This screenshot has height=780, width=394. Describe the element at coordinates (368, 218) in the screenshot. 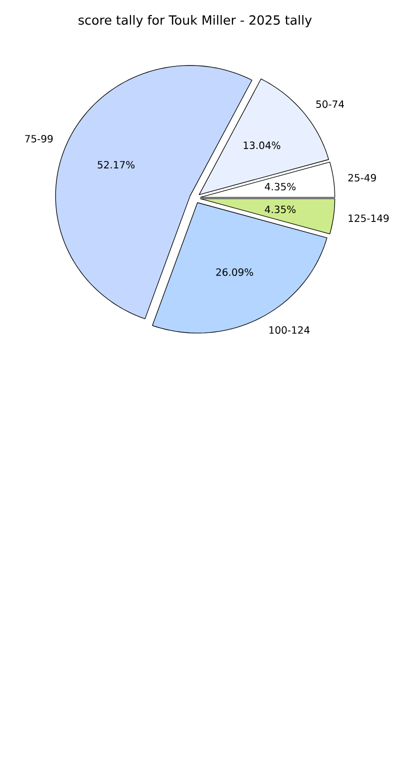

I see `slice-label: 125-149` at that location.